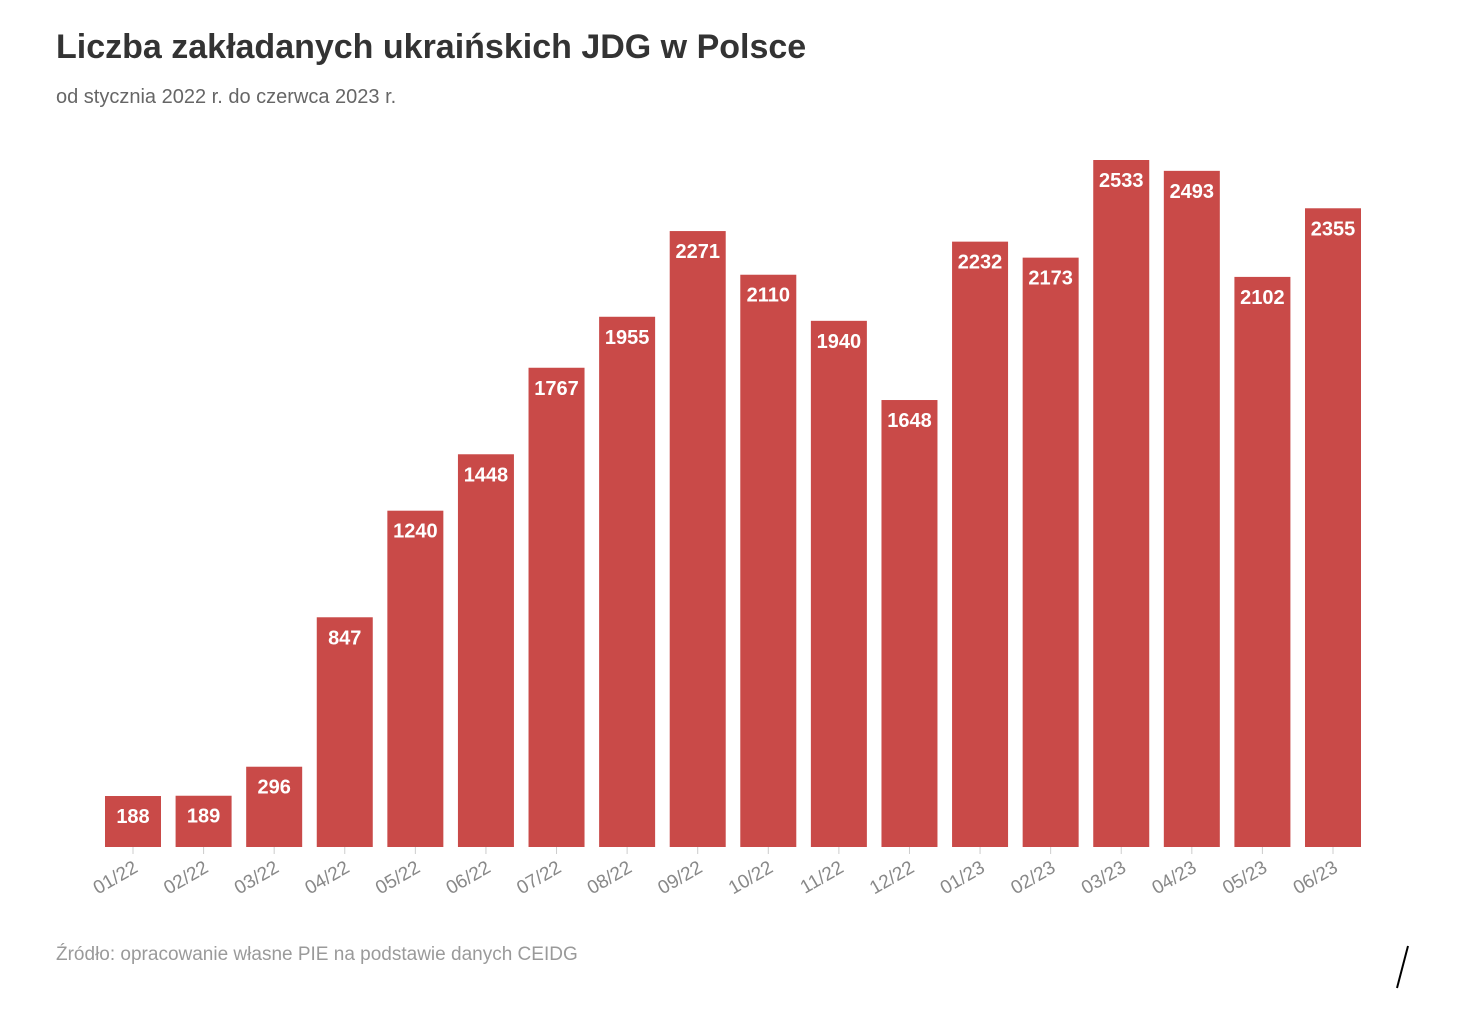 This screenshot has width=1462, height=1022. I want to click on x-tick-label: 07/22, so click(539, 878).